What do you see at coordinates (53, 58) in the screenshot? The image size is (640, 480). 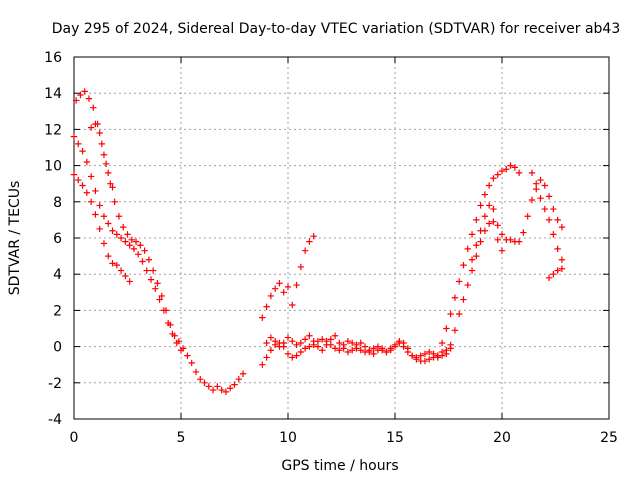 I see `y-tick-label: 16` at bounding box center [53, 58].